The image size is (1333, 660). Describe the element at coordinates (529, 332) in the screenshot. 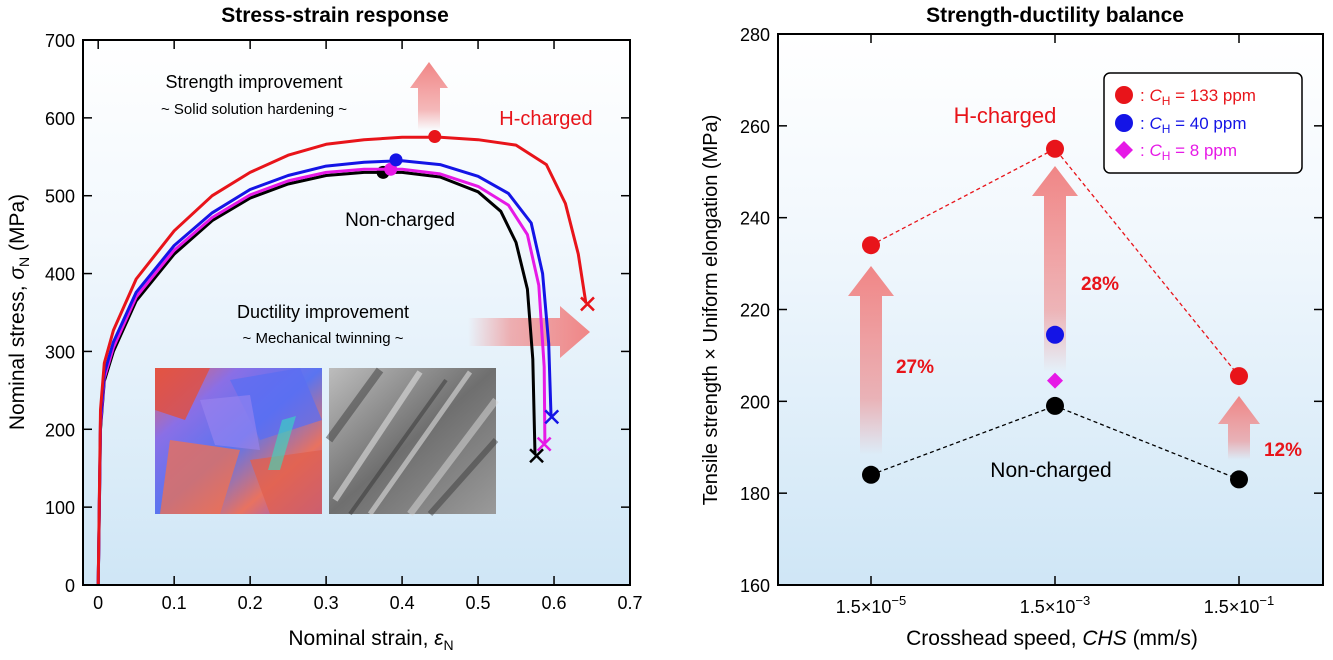

I see `ductility-arrow` at that location.